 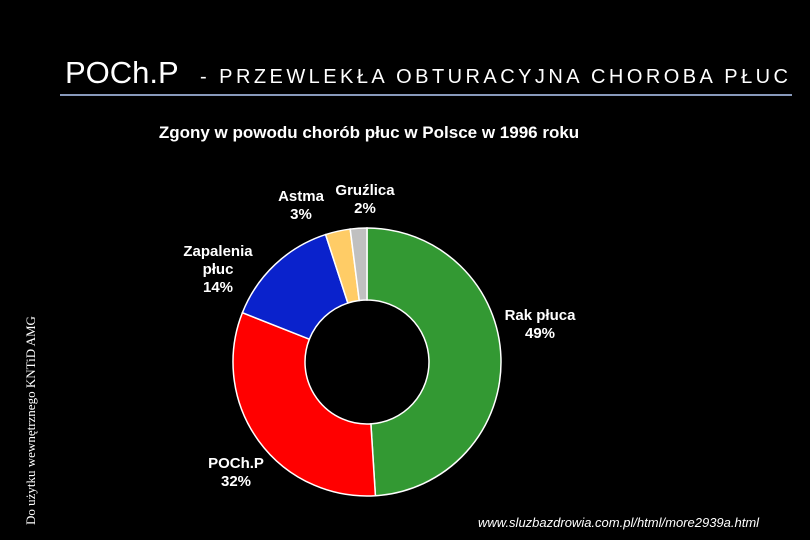 What do you see at coordinates (122, 72) in the screenshot?
I see `title-main: POCh.P` at bounding box center [122, 72].